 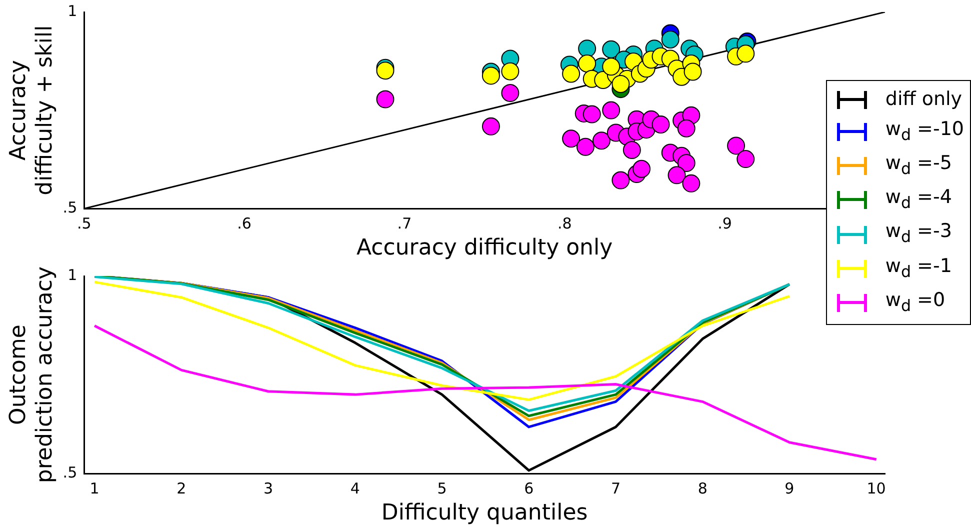 What do you see at coordinates (615, 488) in the screenshot?
I see `x-tick-label: 7` at bounding box center [615, 488].